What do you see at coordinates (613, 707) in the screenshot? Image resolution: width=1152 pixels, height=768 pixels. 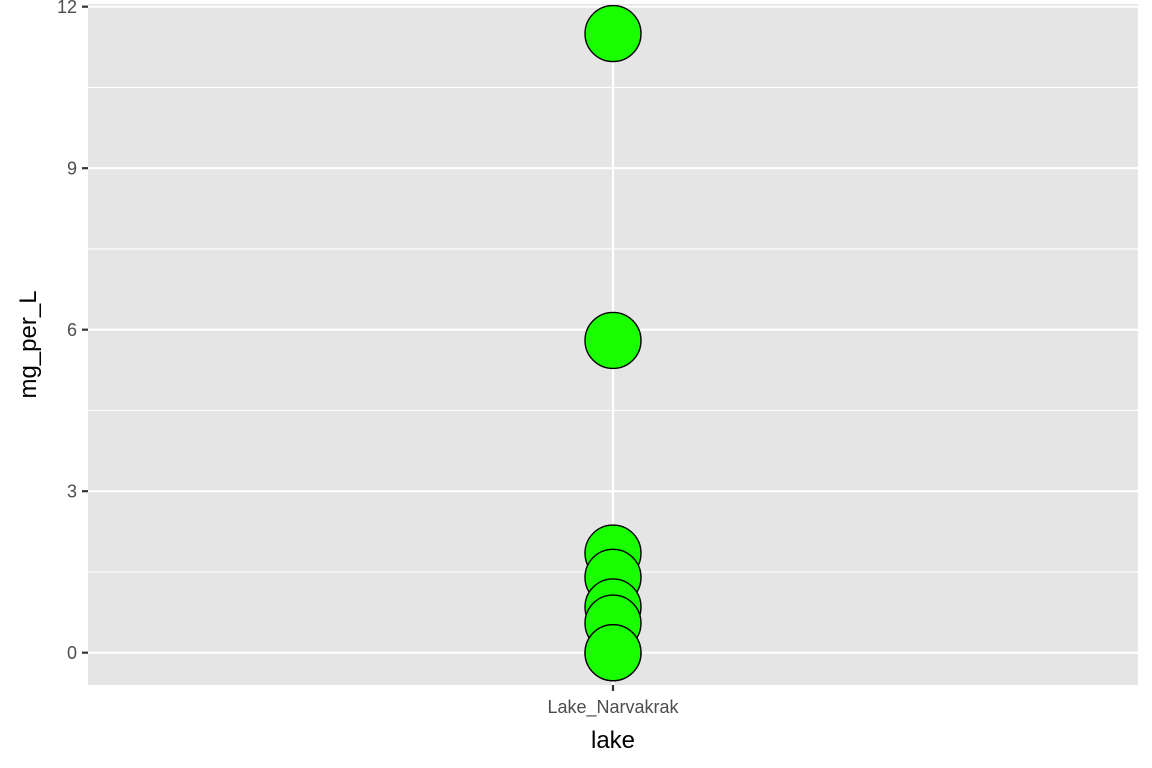 I see `x-tick-label: Lake_Narvakrak` at bounding box center [613, 707].